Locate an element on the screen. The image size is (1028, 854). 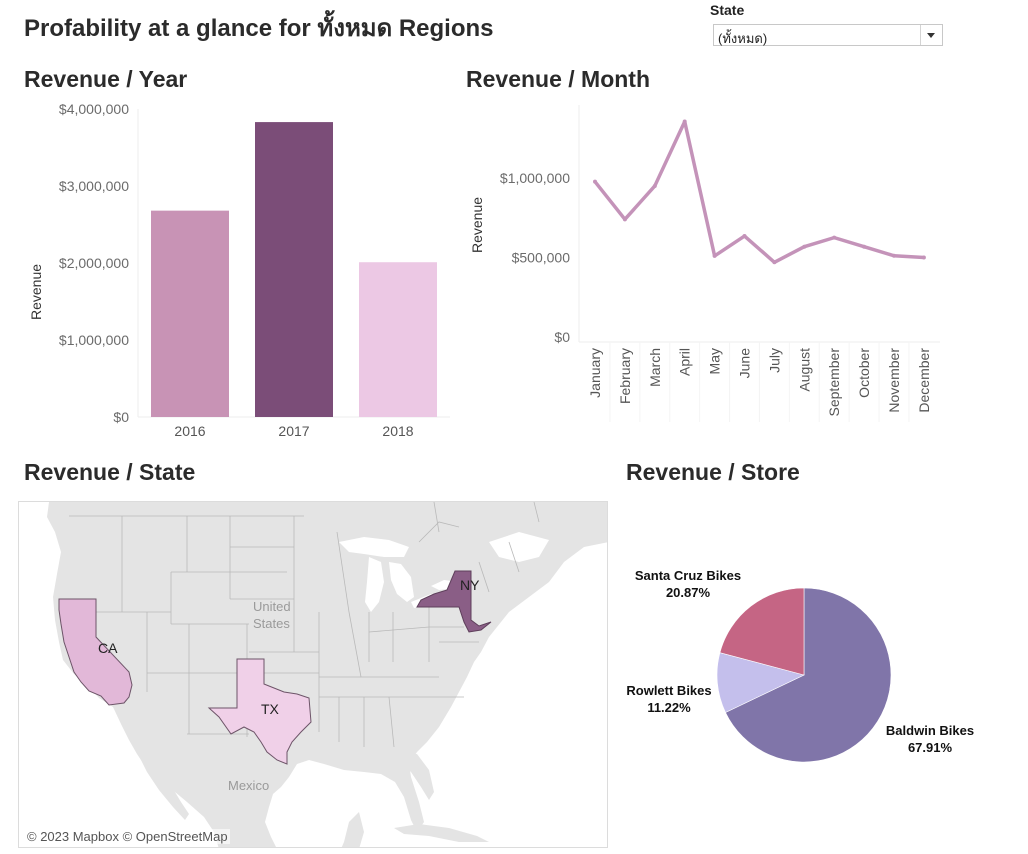
state-ny is located at coordinates (454, 601).